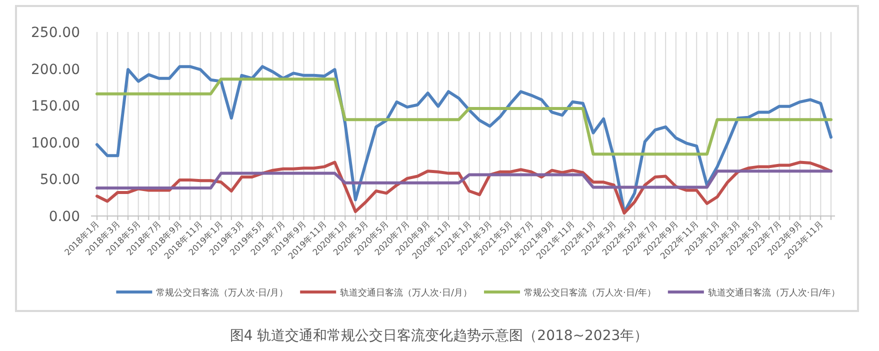 This screenshot has height=351, width=879. I want to click on y-tick-label: 0.00, so click(64, 217).